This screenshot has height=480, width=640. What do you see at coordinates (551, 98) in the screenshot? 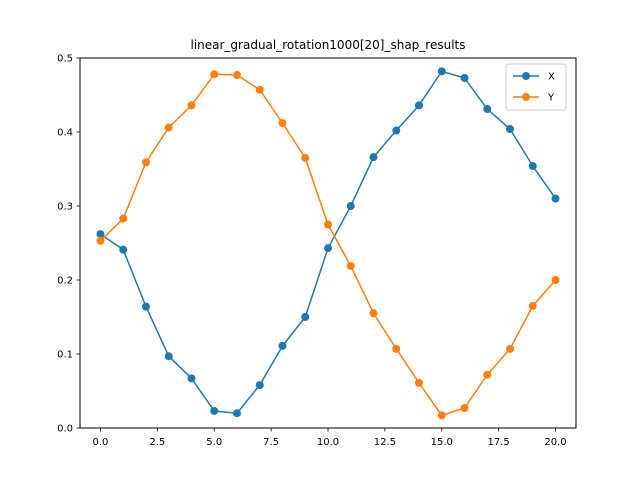
I see `legend-label-y: Y` at bounding box center [551, 98].